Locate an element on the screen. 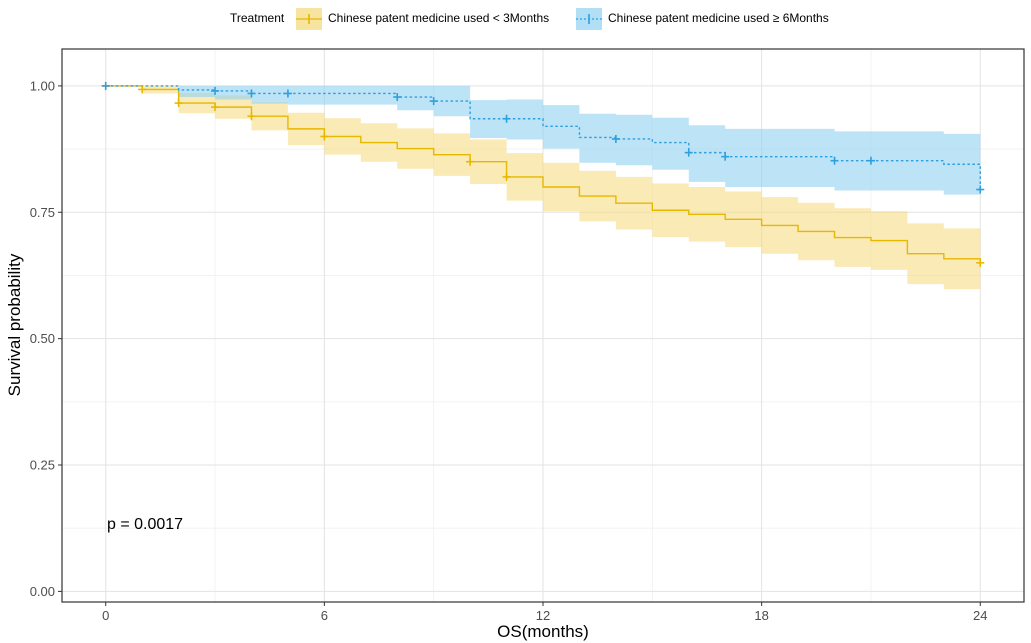 This screenshot has height=643, width=1031. x-tick-label: 24 is located at coordinates (980, 615).